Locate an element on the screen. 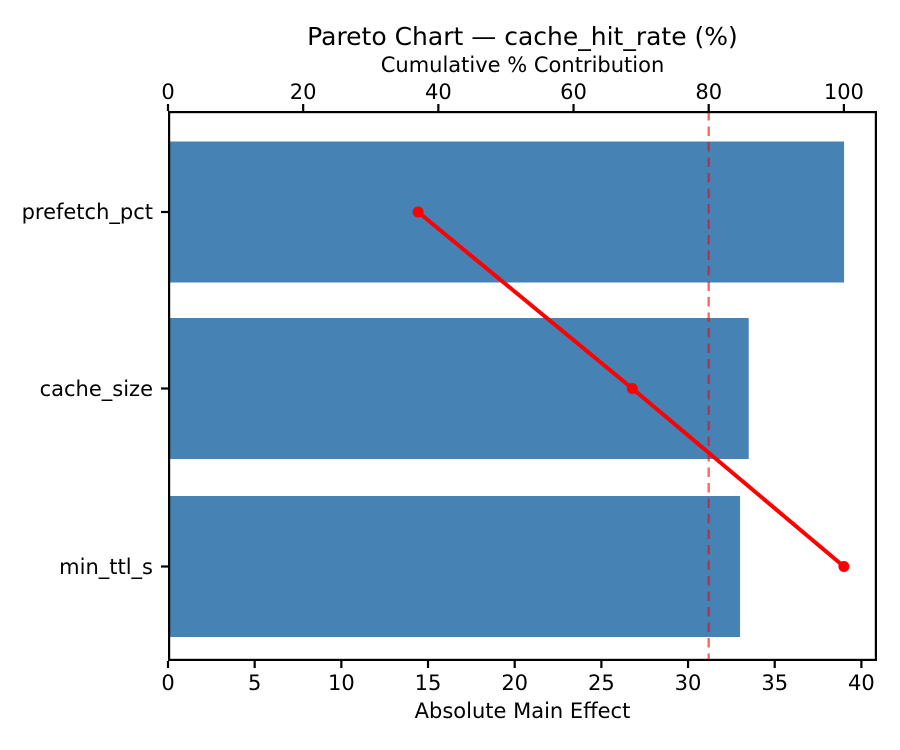  bottom-tick-label: 35 is located at coordinates (775, 683).